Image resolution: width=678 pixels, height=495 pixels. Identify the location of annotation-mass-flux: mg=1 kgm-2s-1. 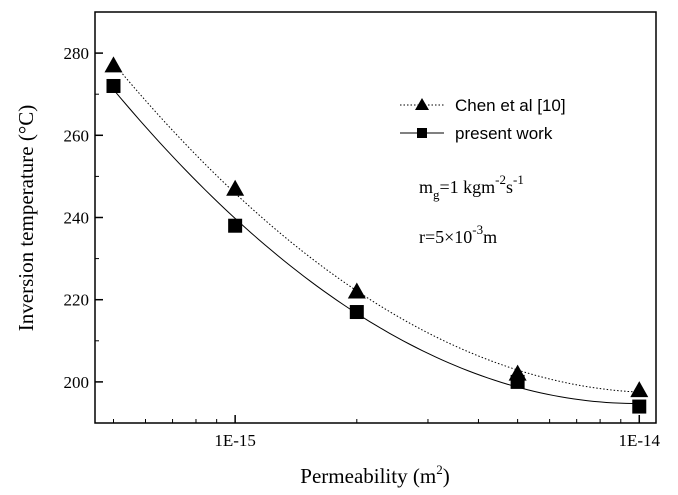
(471, 187).